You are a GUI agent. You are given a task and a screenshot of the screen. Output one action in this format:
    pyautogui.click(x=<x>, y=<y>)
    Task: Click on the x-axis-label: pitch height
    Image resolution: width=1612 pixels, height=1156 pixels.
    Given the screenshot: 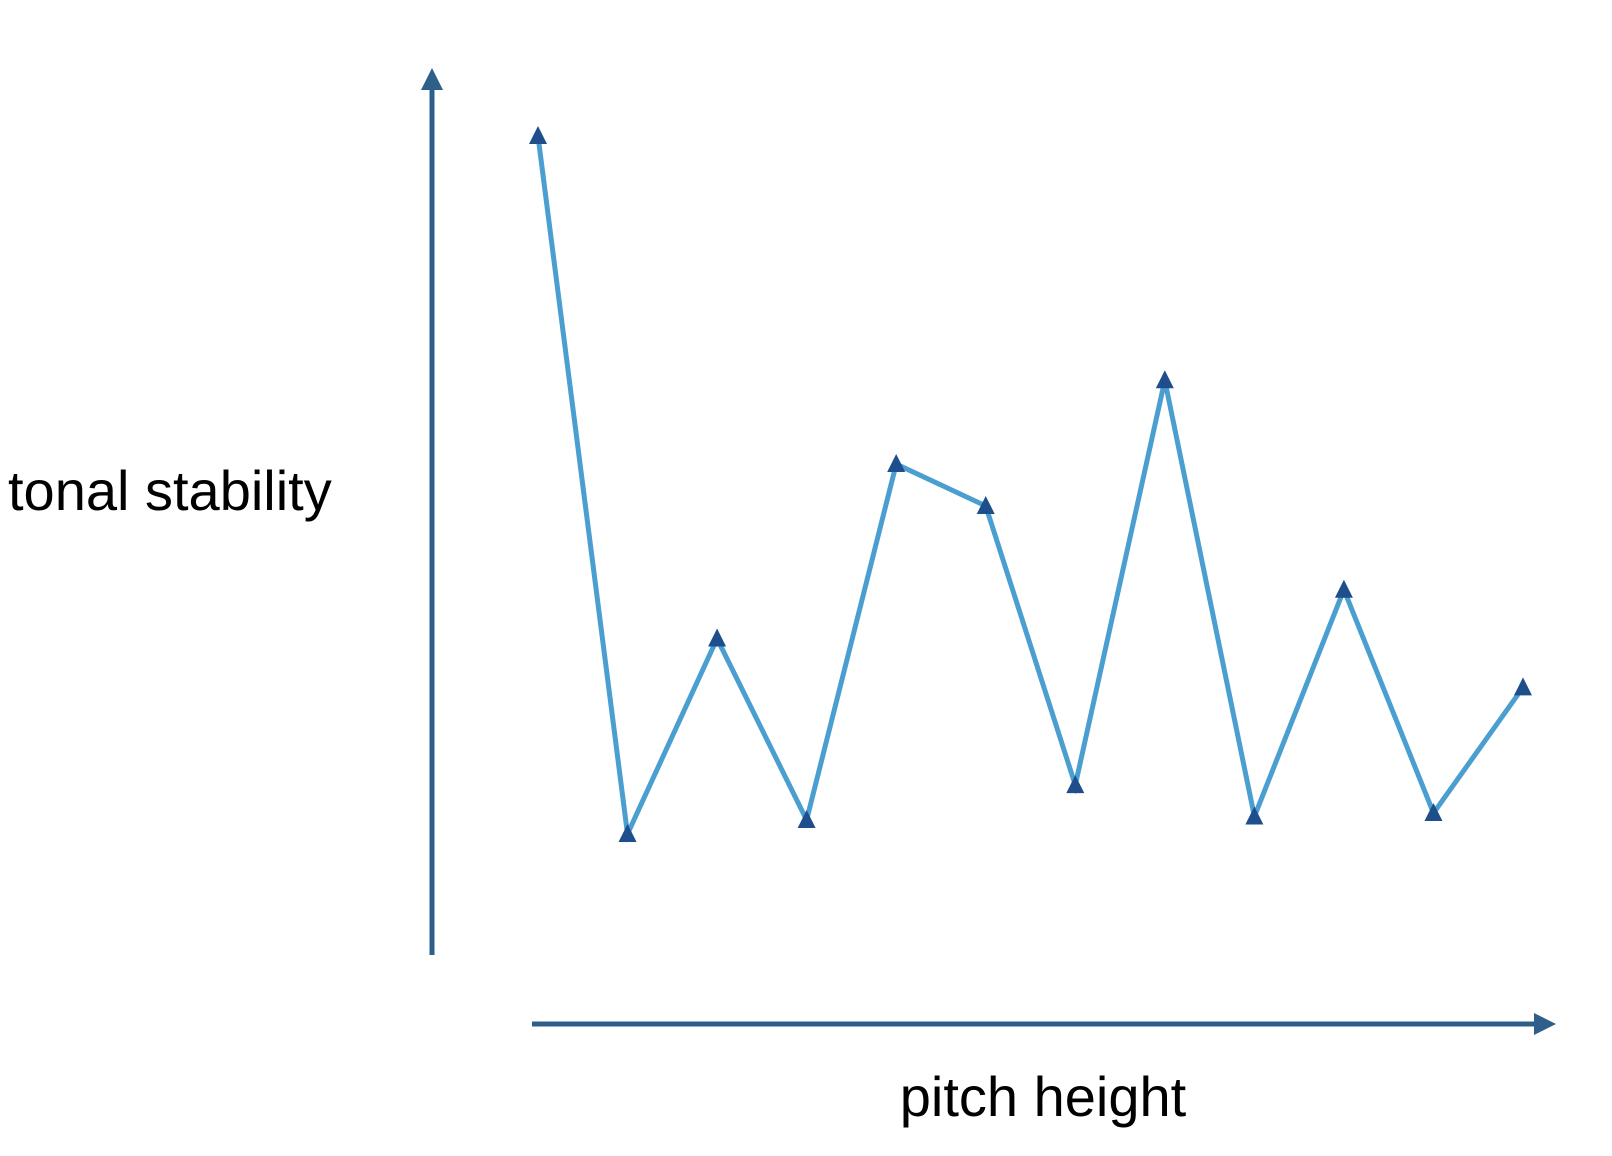 What is the action you would take?
    pyautogui.click(x=1043, y=1096)
    